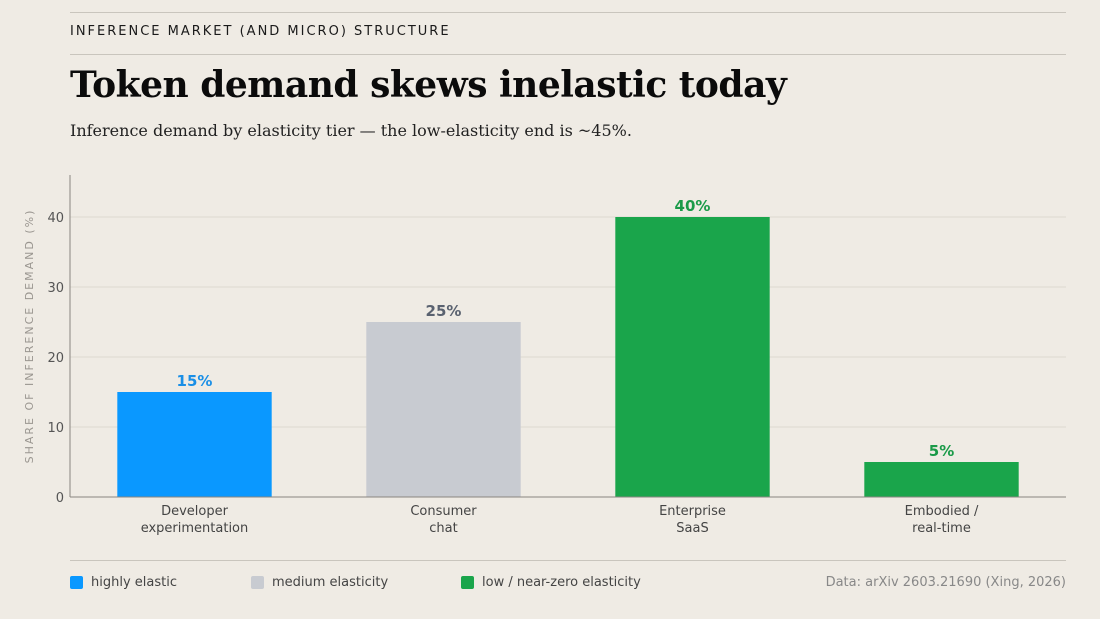  Describe the element at coordinates (55, 218) in the screenshot. I see `y-tick-label: 40` at that location.